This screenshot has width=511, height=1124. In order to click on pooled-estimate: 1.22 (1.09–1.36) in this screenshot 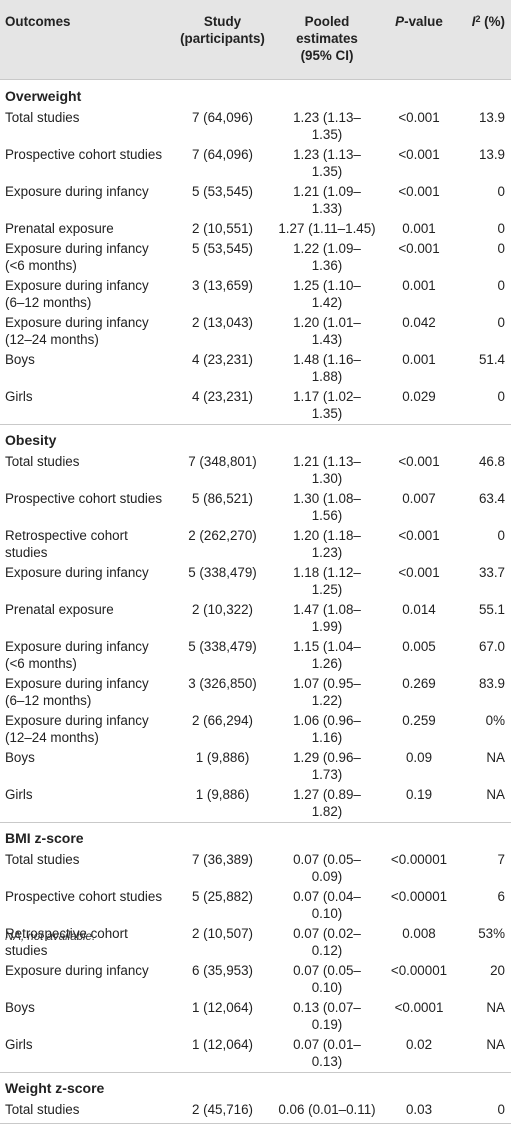, I will do `click(327, 257)`.